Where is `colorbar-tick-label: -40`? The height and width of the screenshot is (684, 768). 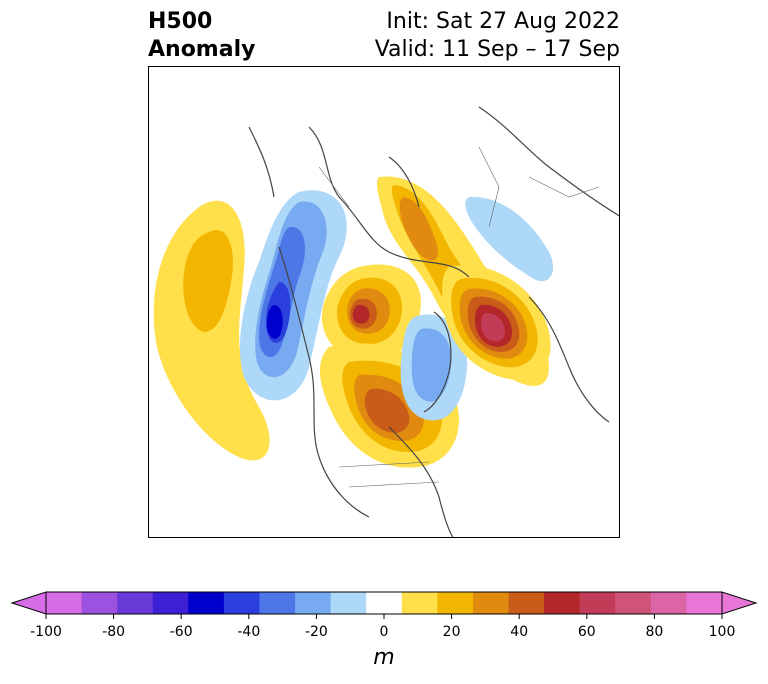 colorbar-tick-label: -40 is located at coordinates (248, 632).